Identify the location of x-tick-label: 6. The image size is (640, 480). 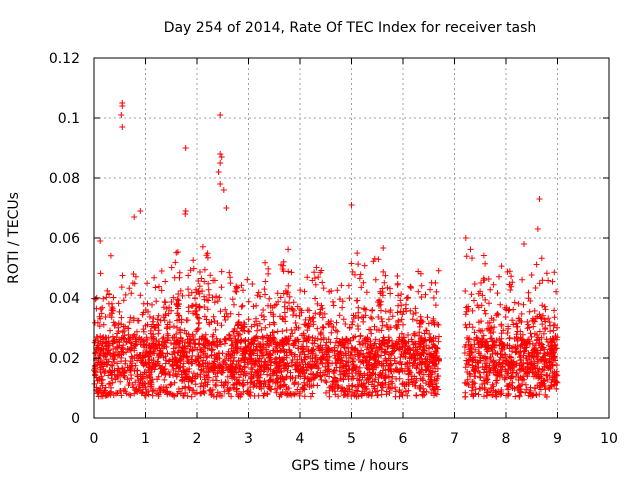
(403, 439).